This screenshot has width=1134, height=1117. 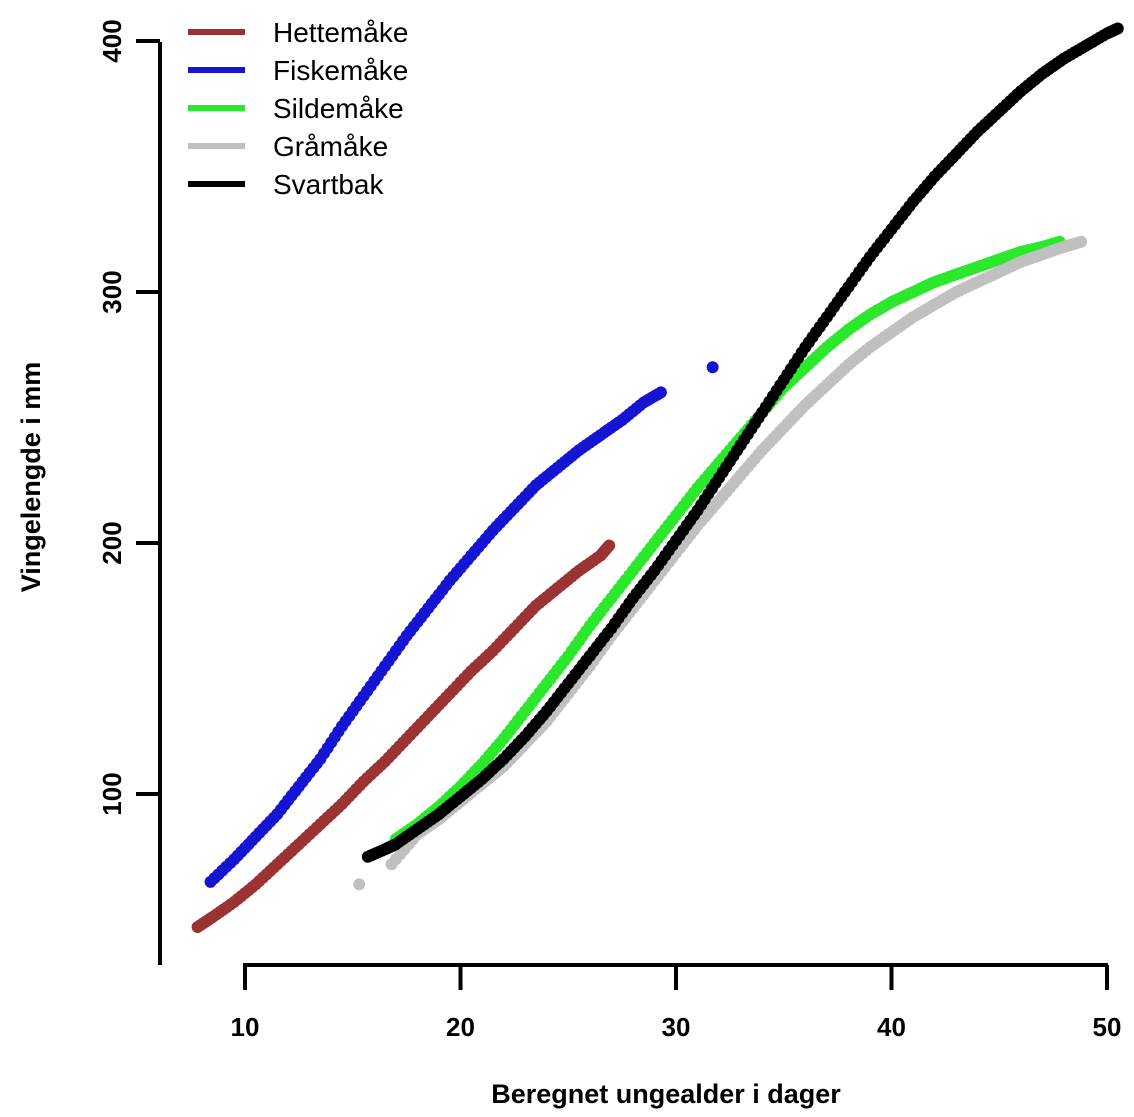 I want to click on x-tick-label: 50, so click(x=1107, y=1027).